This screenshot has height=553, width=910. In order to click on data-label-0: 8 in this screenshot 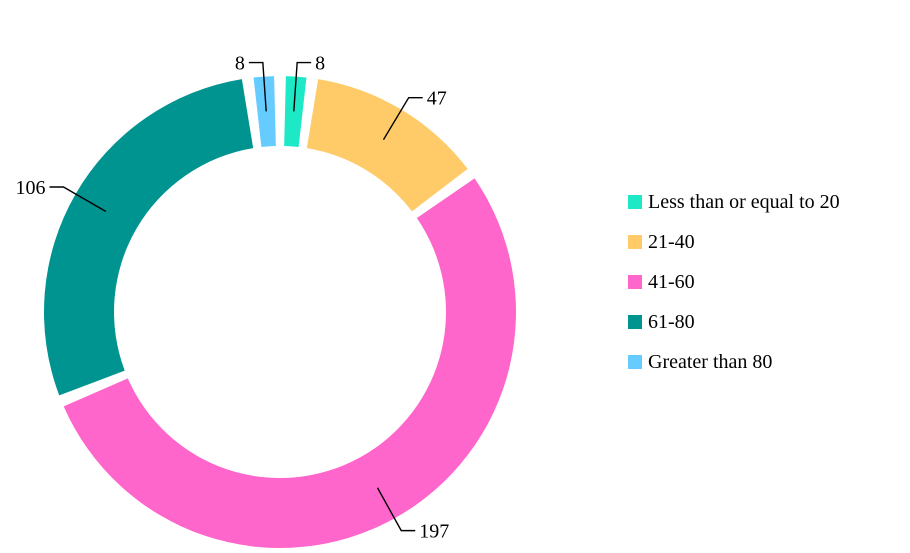, I will do `click(320, 64)`.